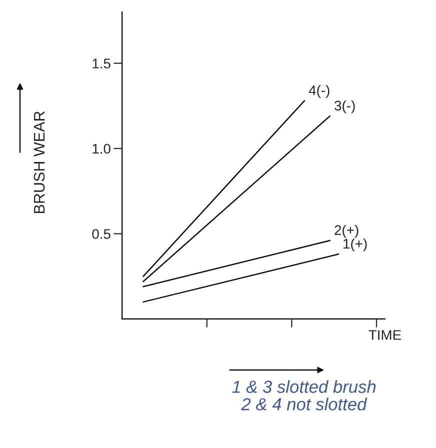 This screenshot has width=436, height=448. Describe the element at coordinates (319, 91) in the screenshot. I see `series-label: 4(-)` at that location.